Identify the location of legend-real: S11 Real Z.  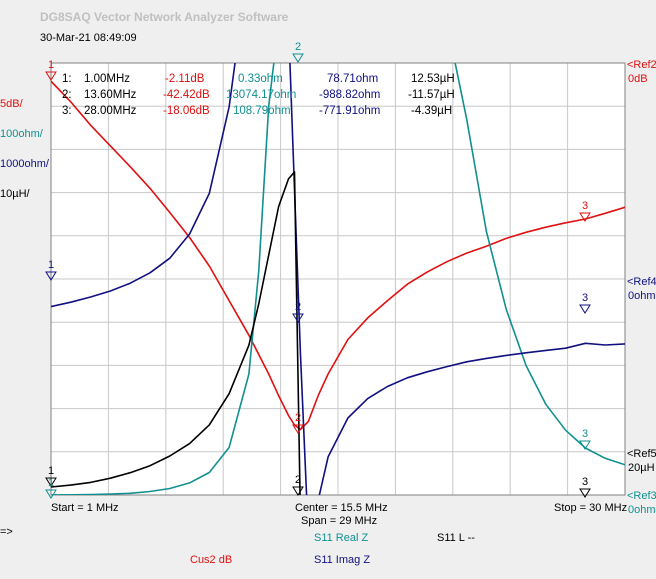
(341, 538).